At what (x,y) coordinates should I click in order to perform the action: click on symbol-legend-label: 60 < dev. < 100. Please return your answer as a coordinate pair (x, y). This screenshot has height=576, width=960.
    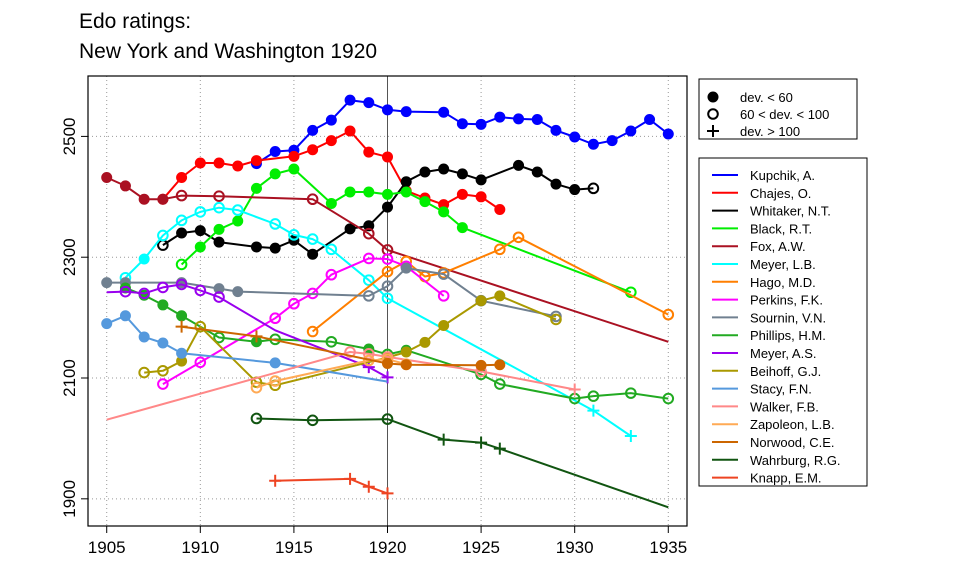
    Looking at the image, I should click on (784, 114).